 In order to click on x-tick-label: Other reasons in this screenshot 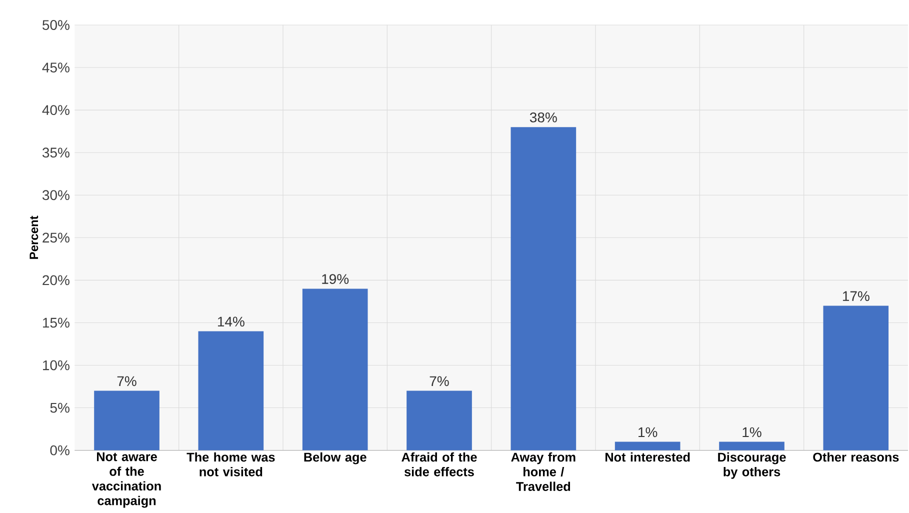, I will do `click(856, 457)`.